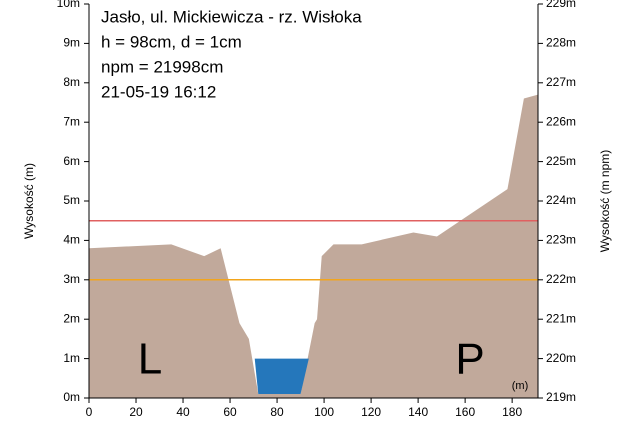 This screenshot has width=621, height=425. What do you see at coordinates (277, 412) in the screenshot?
I see `x-tick-label: 80` at bounding box center [277, 412].